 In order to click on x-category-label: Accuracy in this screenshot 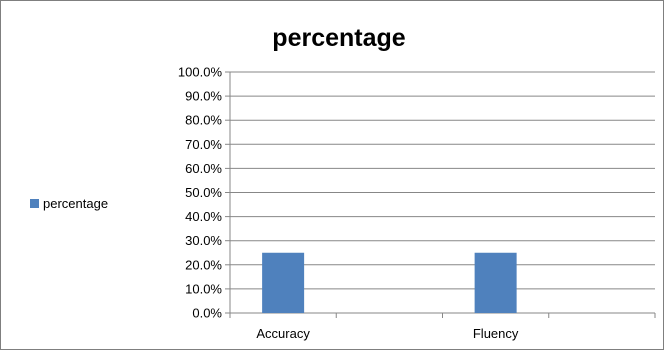, I will do `click(283, 333)`.